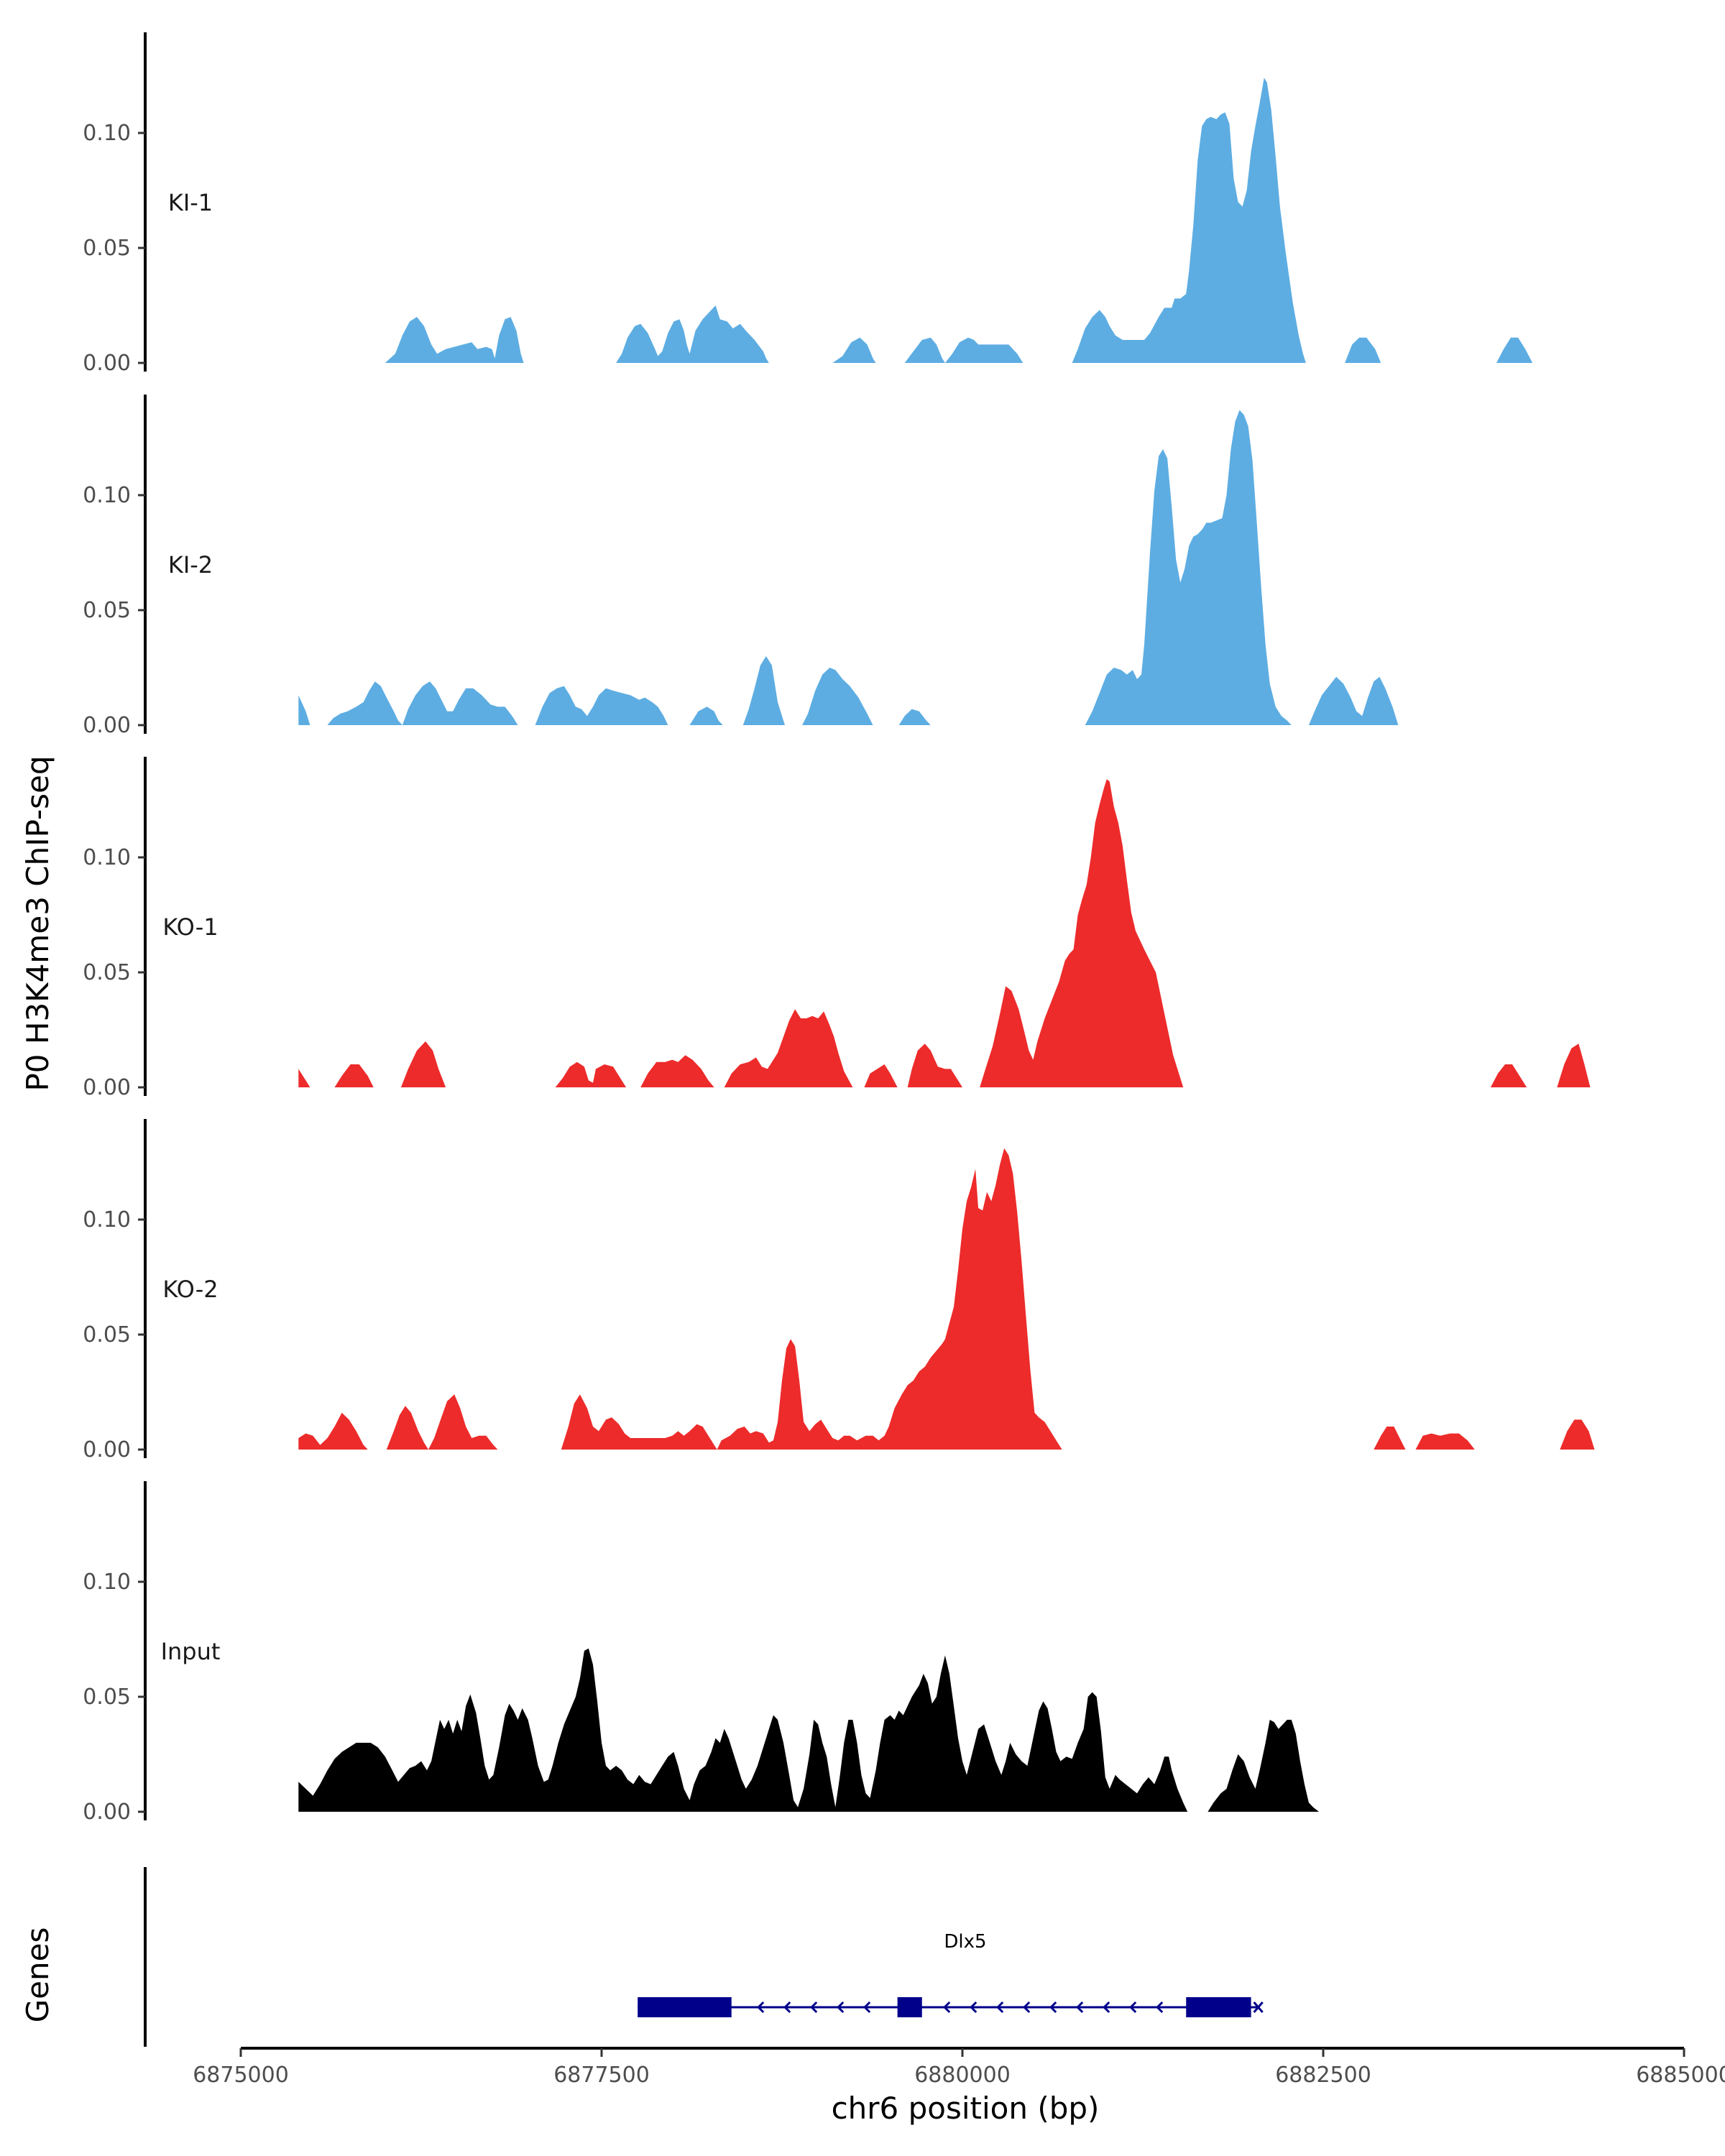 The height and width of the screenshot is (2156, 1725). I want to click on x-tick-label: 6882500, so click(1323, 2075).